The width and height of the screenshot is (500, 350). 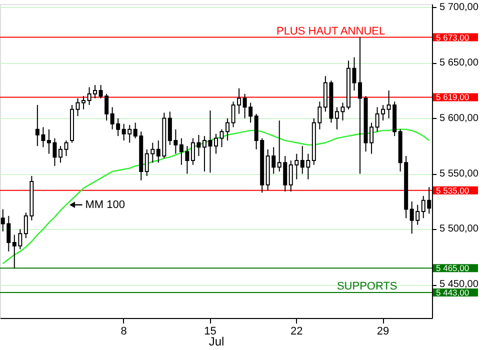 I want to click on annotation: SUPPORTS, so click(x=367, y=286).